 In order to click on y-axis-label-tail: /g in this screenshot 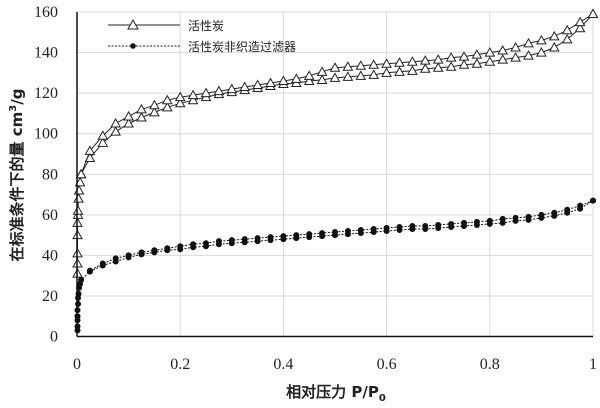, I will do `click(17, 97)`.